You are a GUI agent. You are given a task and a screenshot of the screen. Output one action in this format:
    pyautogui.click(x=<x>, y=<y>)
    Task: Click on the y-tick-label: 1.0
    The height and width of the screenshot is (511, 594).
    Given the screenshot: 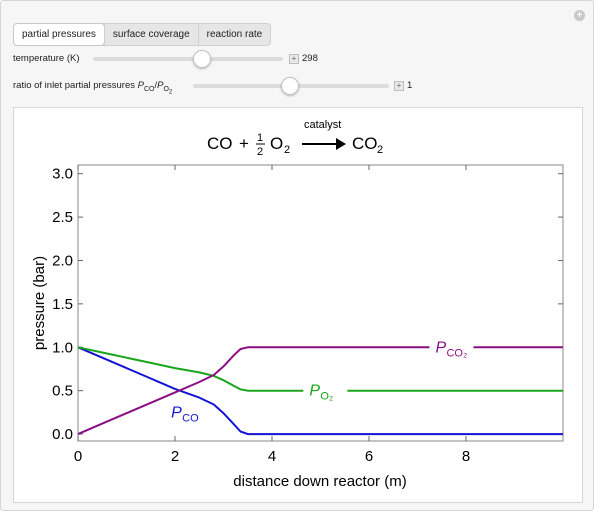 What is the action you would take?
    pyautogui.click(x=62, y=347)
    